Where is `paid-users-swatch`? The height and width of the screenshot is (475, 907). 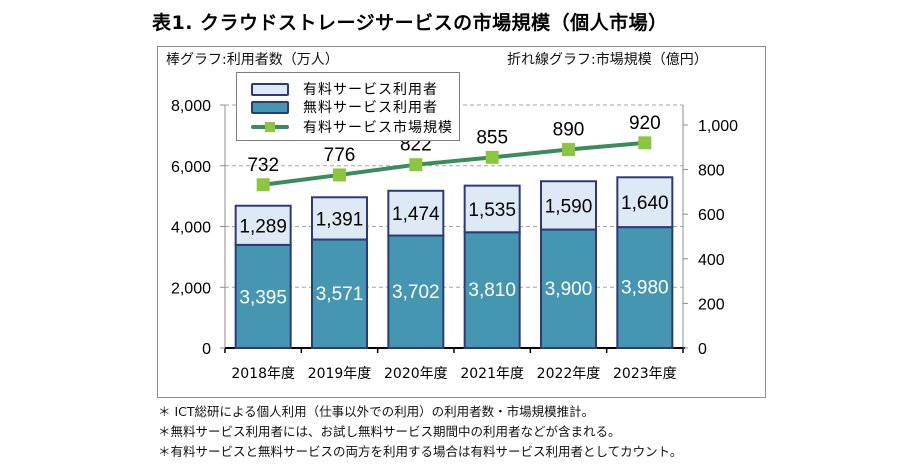 paid-users-swatch is located at coordinates (270, 89).